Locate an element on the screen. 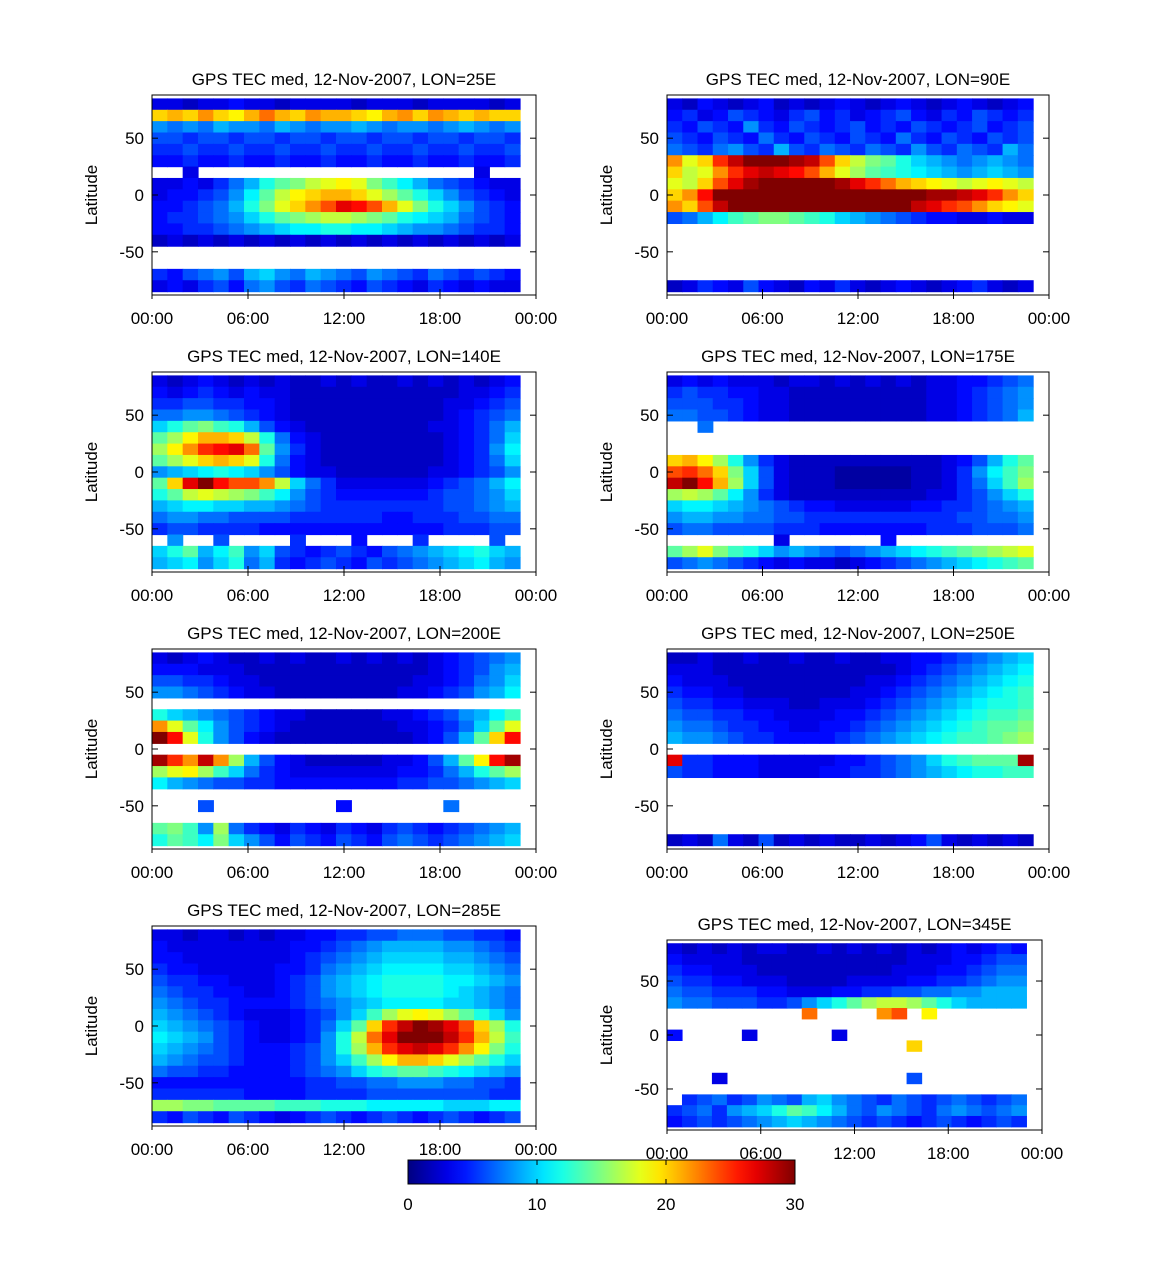  y-tick-label: 0 is located at coordinates (139, 1026).